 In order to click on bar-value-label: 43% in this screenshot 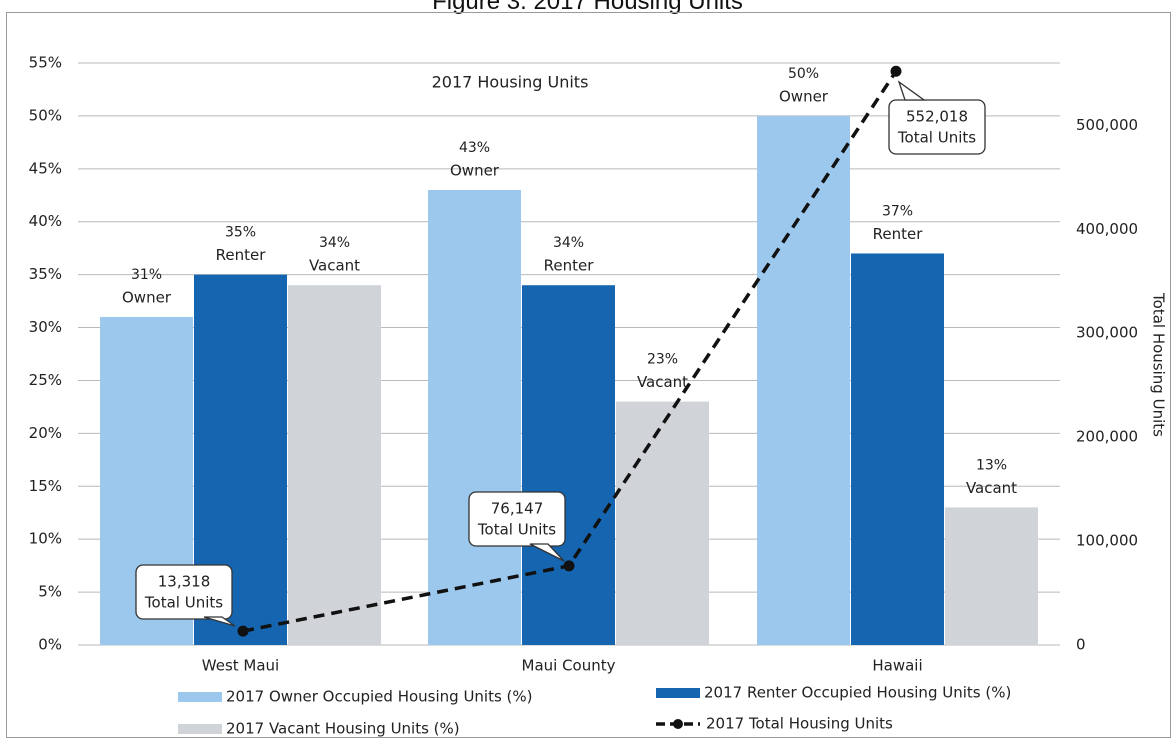, I will do `click(474, 148)`.